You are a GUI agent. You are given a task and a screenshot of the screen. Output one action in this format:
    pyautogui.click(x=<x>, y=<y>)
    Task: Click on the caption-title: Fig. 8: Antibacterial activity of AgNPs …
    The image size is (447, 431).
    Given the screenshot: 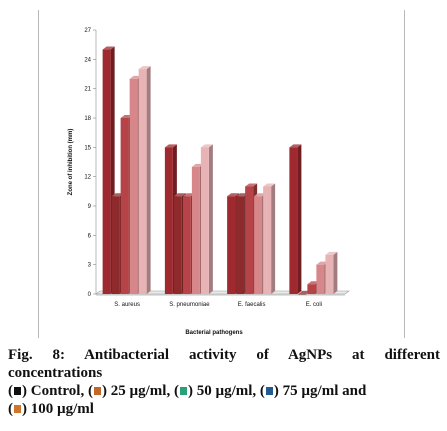 What is the action you would take?
    pyautogui.click(x=224, y=355)
    